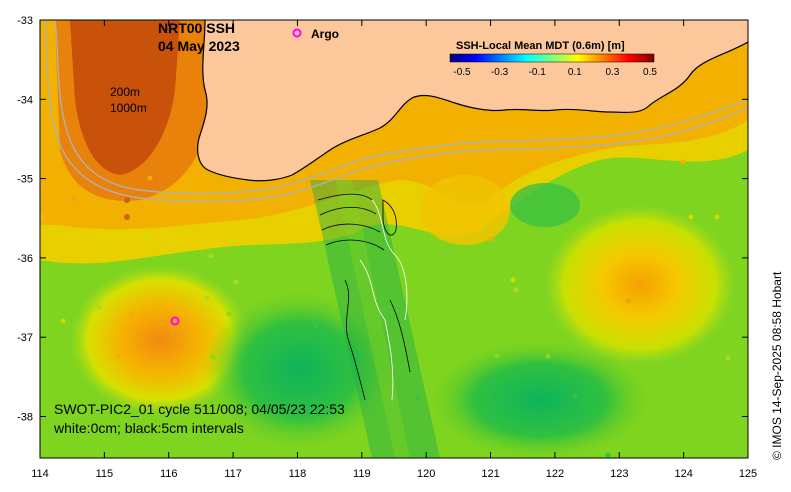 The height and width of the screenshot is (492, 791). What do you see at coordinates (540, 46) in the screenshot?
I see `colorbar-title: SSH-Local Mean MDT (0.6m) [m]` at bounding box center [540, 46].